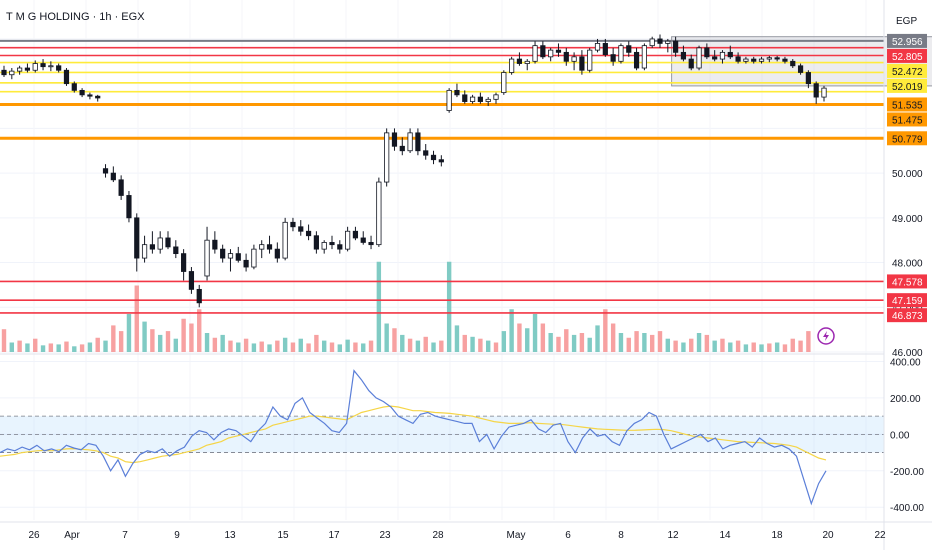  I want to click on time-tick-label: 6, so click(568, 535).